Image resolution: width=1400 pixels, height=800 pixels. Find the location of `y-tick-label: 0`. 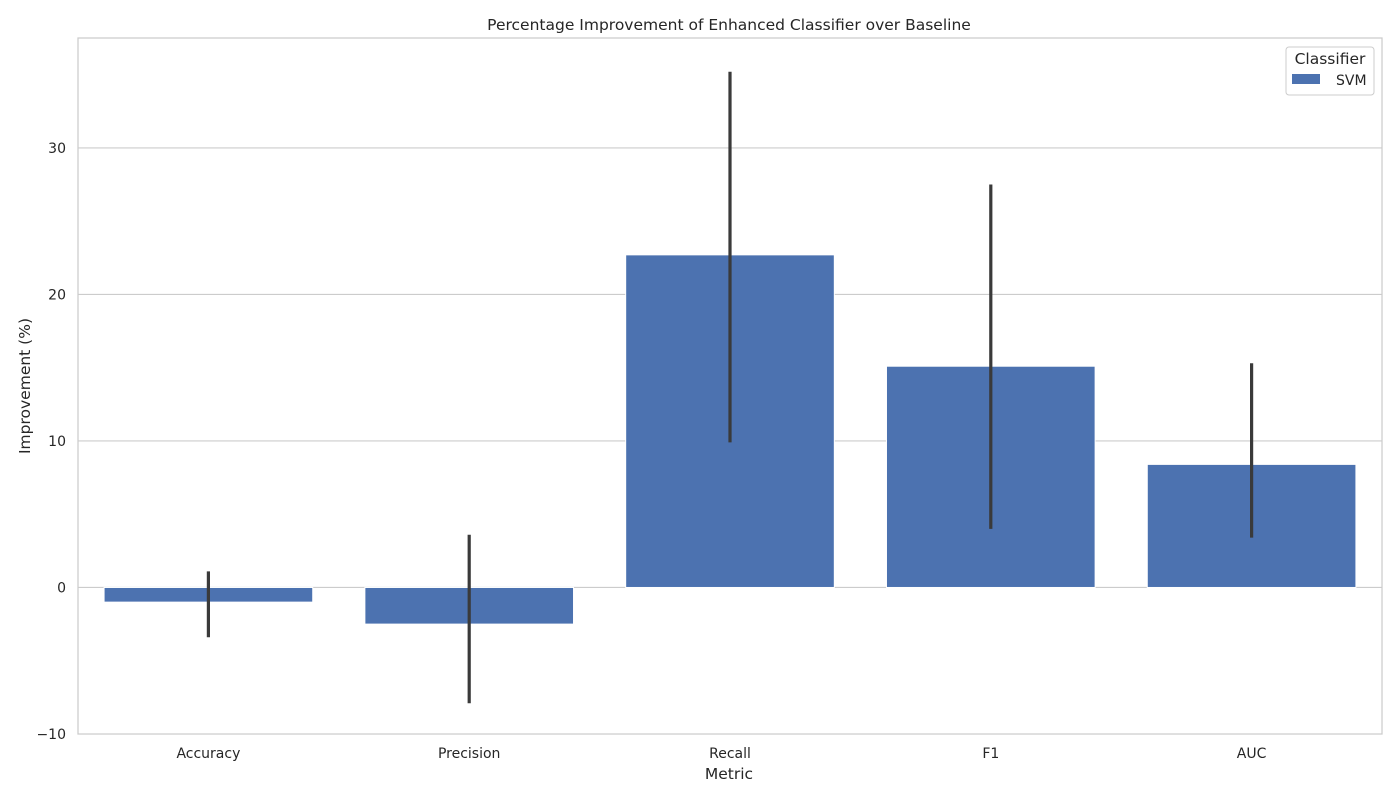

y-tick-label: 0 is located at coordinates (61, 588).